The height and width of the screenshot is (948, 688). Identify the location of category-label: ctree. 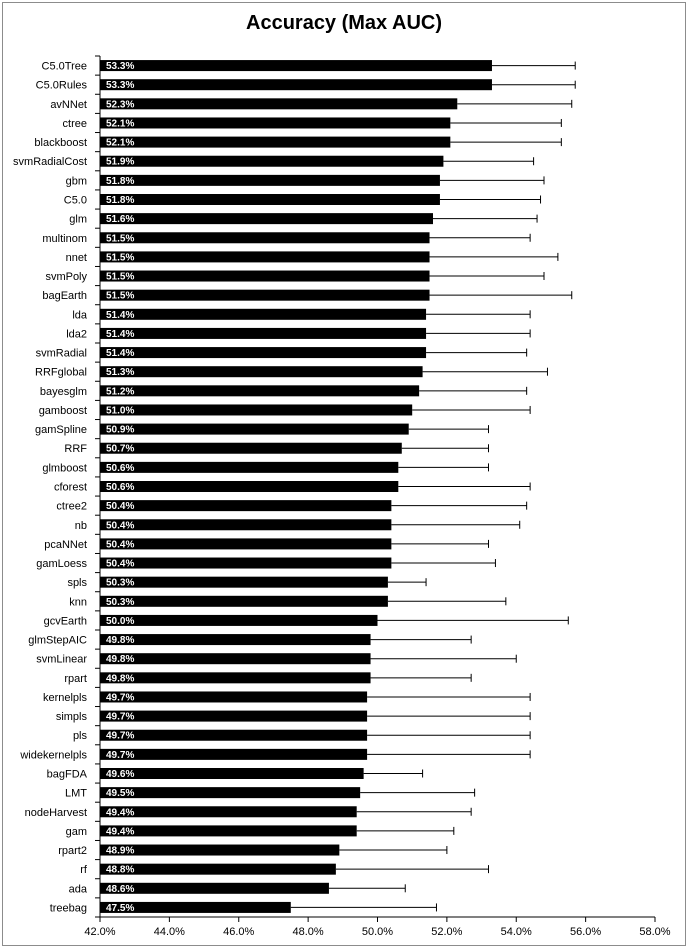
(75, 124).